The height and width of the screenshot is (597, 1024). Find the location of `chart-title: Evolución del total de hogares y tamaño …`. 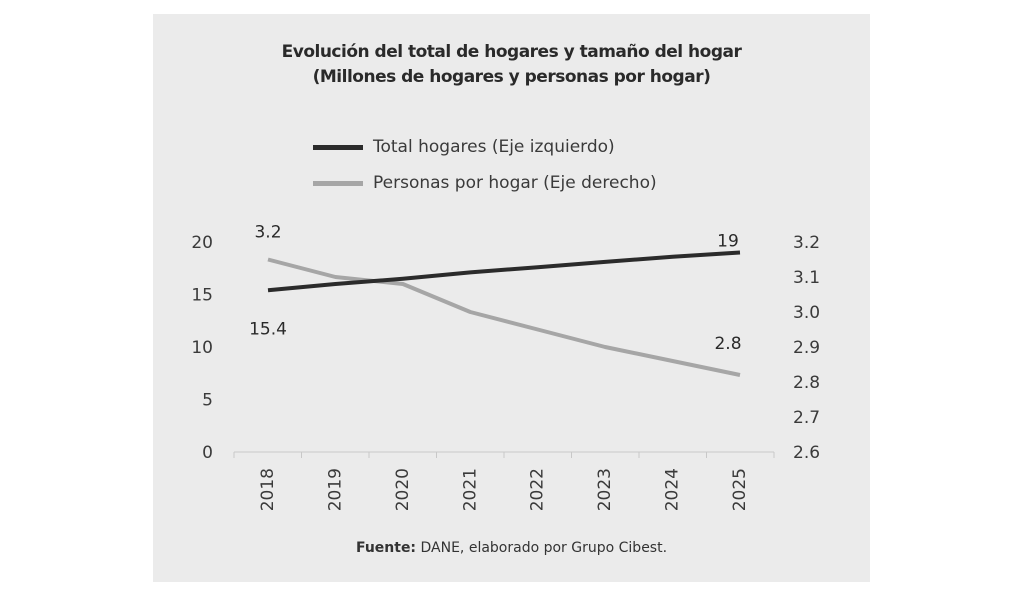

chart-title: Evolución del total de hogares y tamaño … is located at coordinates (511, 65).